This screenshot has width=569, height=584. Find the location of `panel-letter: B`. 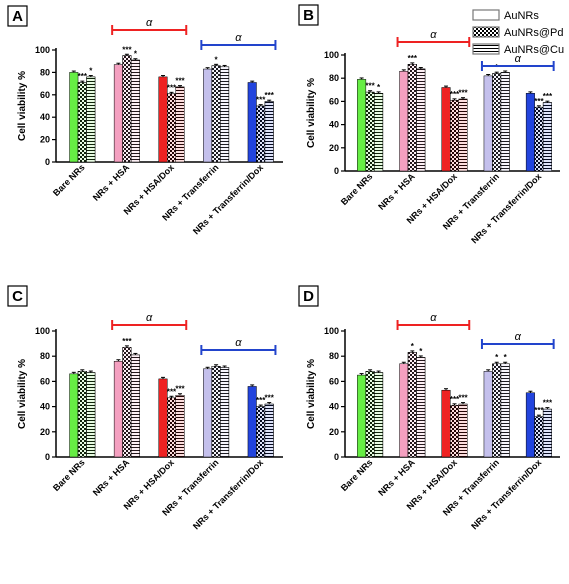

panel-letter: B is located at coordinates (308, 15).